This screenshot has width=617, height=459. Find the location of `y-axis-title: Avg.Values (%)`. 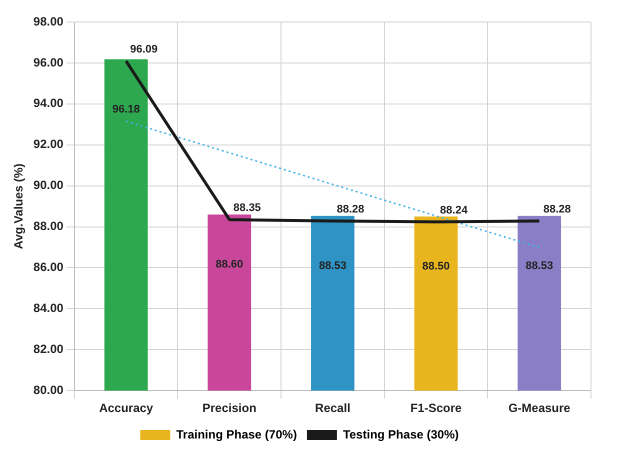

y-axis-title: Avg.Values (%) is located at coordinates (19, 207).